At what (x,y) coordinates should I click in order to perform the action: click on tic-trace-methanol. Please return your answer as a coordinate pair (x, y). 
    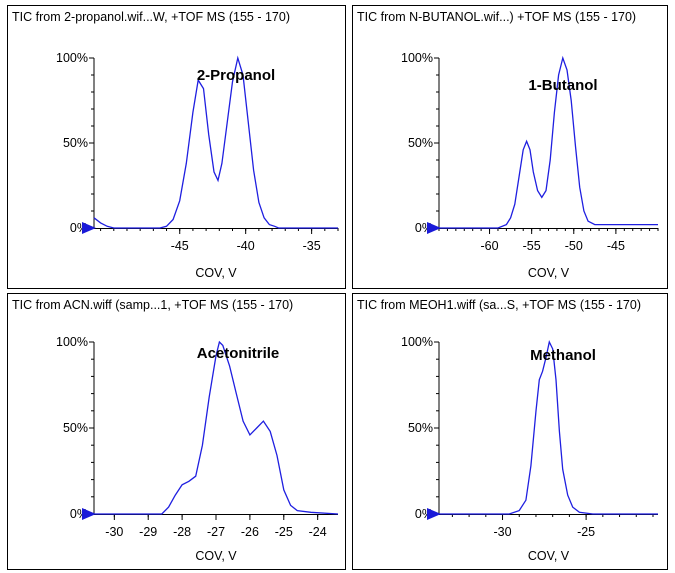
    Looking at the image, I should click on (548, 427).